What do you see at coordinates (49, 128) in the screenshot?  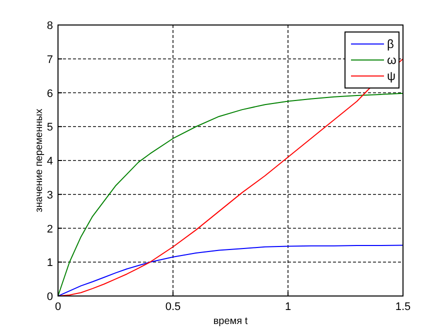 I see `y-tick-label: 5` at bounding box center [49, 128].